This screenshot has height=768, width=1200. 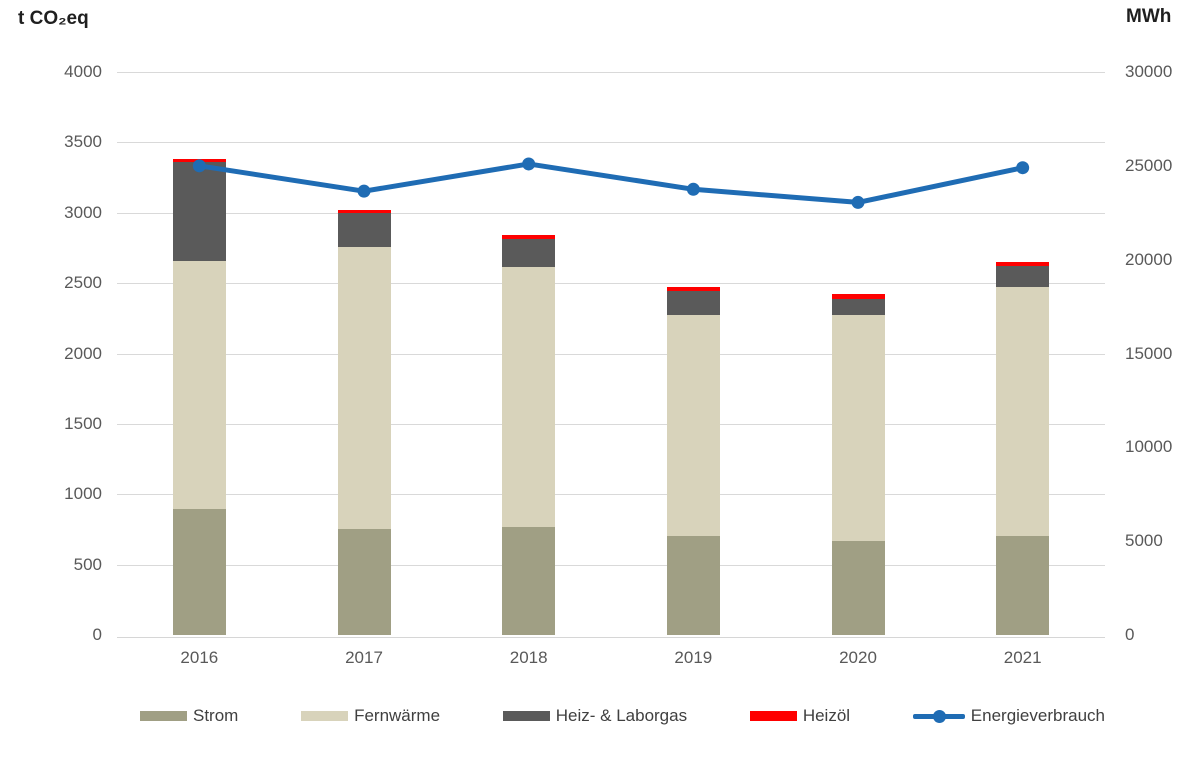 What do you see at coordinates (199, 385) in the screenshot?
I see `bar-segment-fernw-rme-2016` at bounding box center [199, 385].